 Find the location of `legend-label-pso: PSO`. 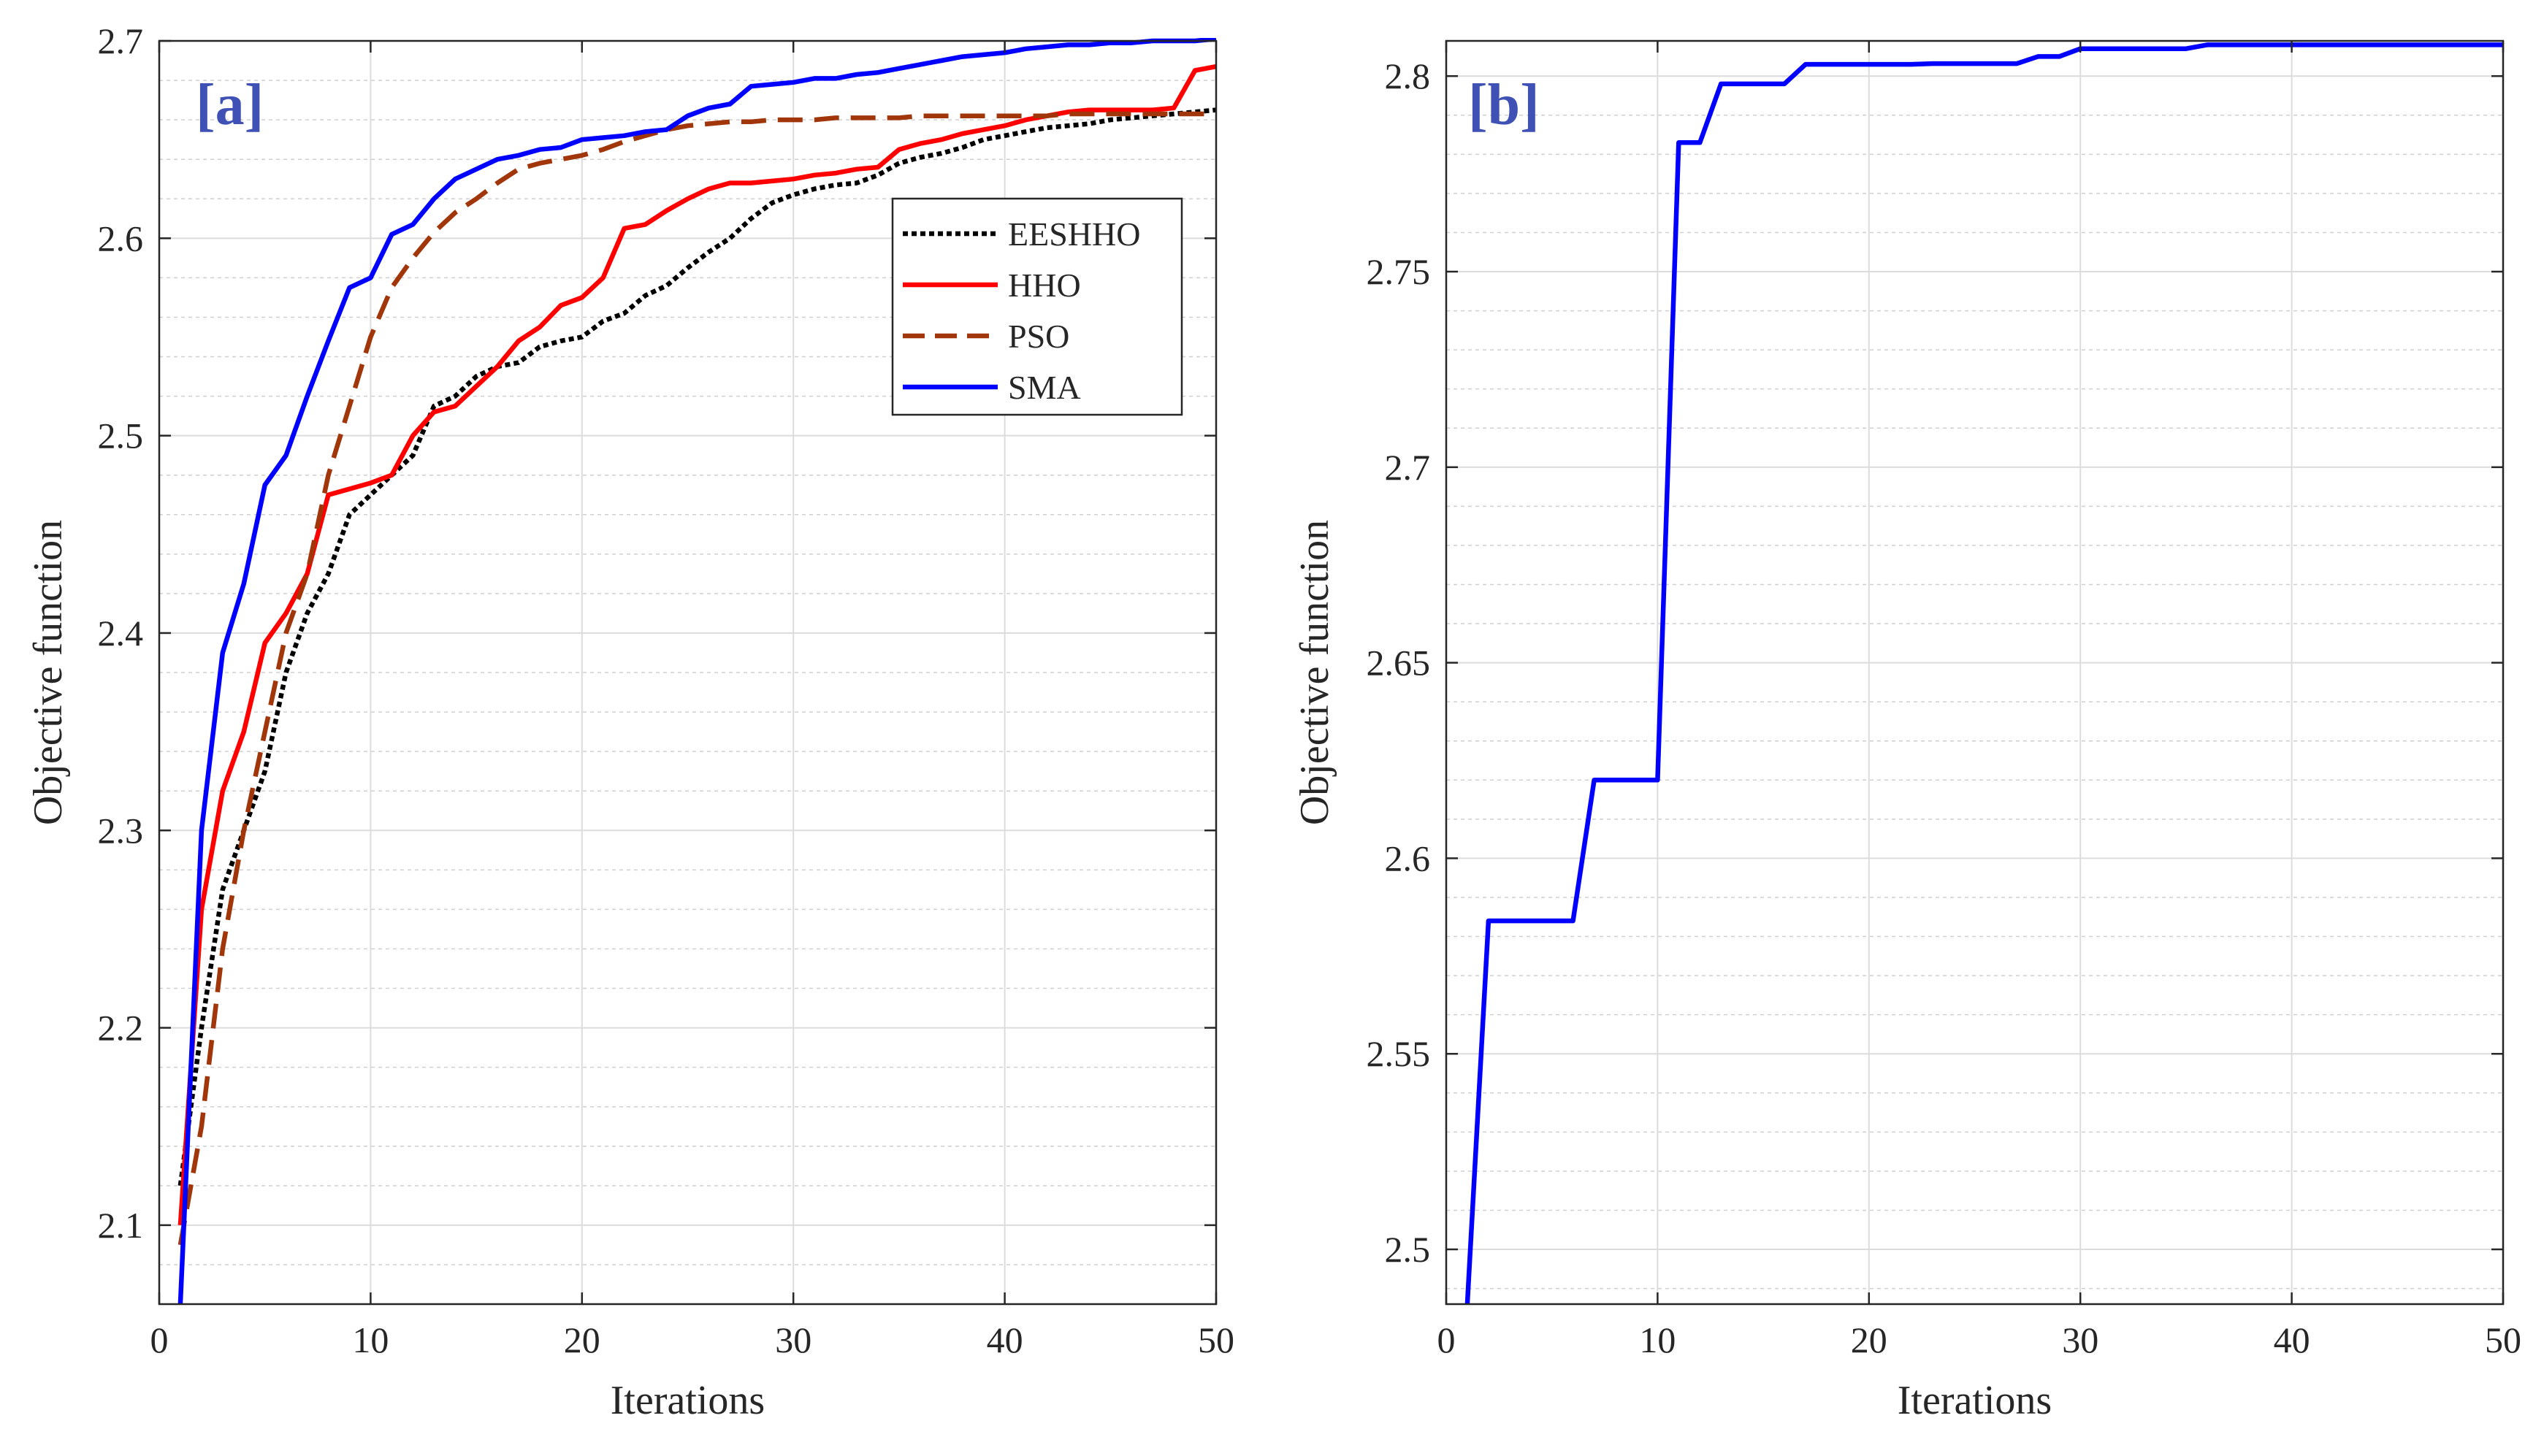

legend-label-pso: PSO is located at coordinates (1038, 336).